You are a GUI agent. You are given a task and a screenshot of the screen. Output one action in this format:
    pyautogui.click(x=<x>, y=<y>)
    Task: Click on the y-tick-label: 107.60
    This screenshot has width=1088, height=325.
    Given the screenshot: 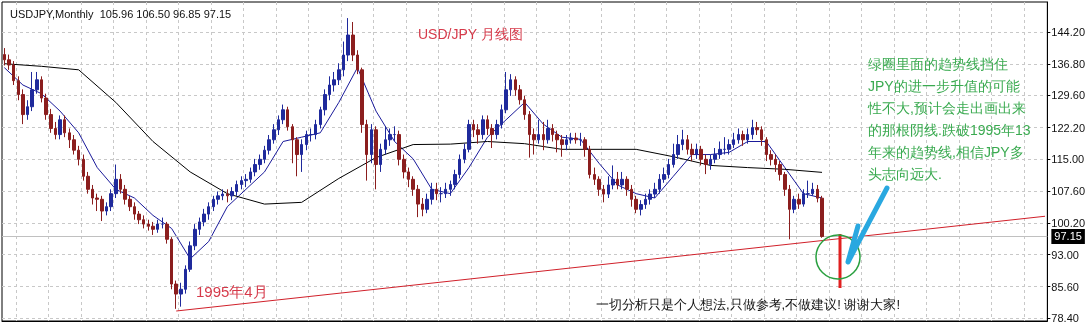 What is the action you would take?
    pyautogui.click(x=1068, y=191)
    